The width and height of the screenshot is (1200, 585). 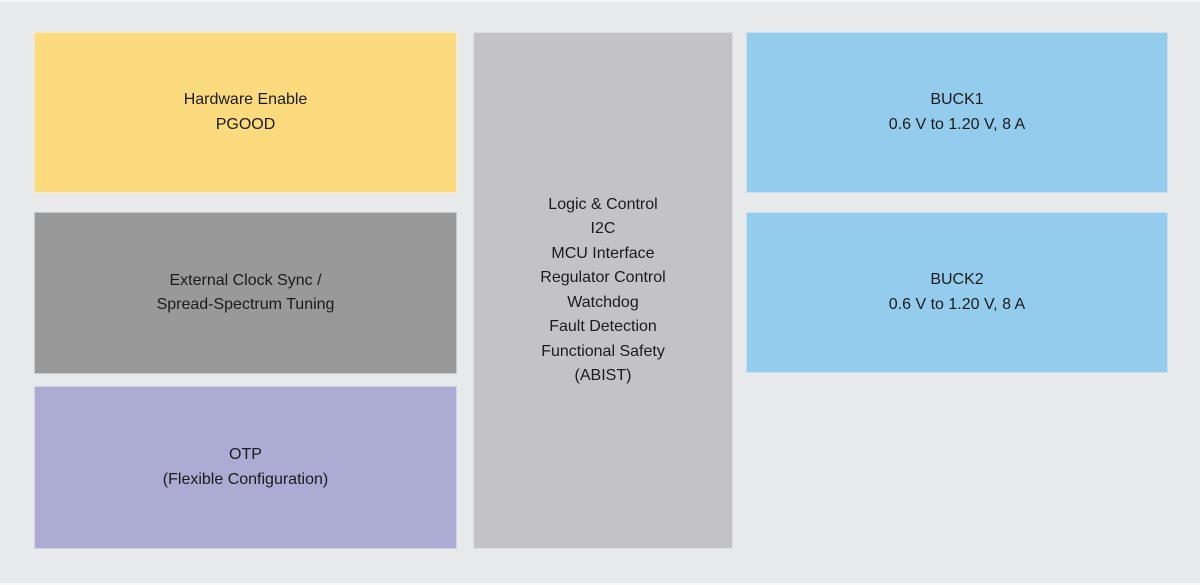 What do you see at coordinates (957, 112) in the screenshot?
I see `block-buck1: BUCK1 0.6 V to 1.20 V, 8 A` at bounding box center [957, 112].